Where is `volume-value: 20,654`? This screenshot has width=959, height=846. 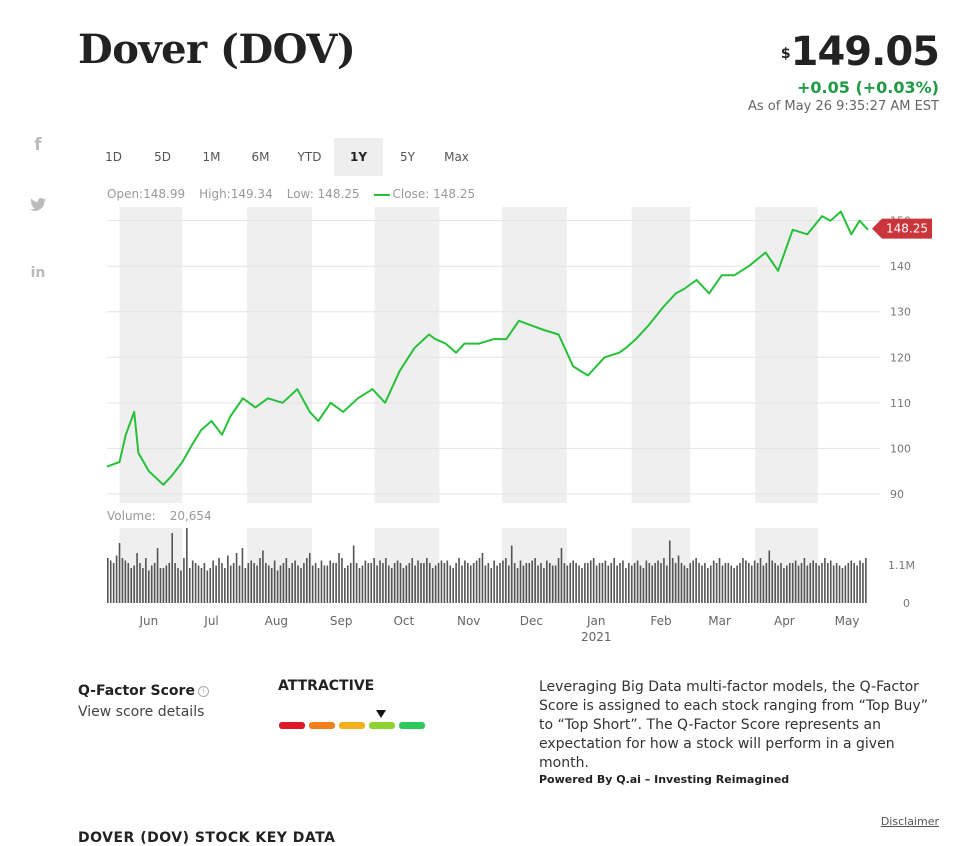 volume-value: 20,654 is located at coordinates (190, 516).